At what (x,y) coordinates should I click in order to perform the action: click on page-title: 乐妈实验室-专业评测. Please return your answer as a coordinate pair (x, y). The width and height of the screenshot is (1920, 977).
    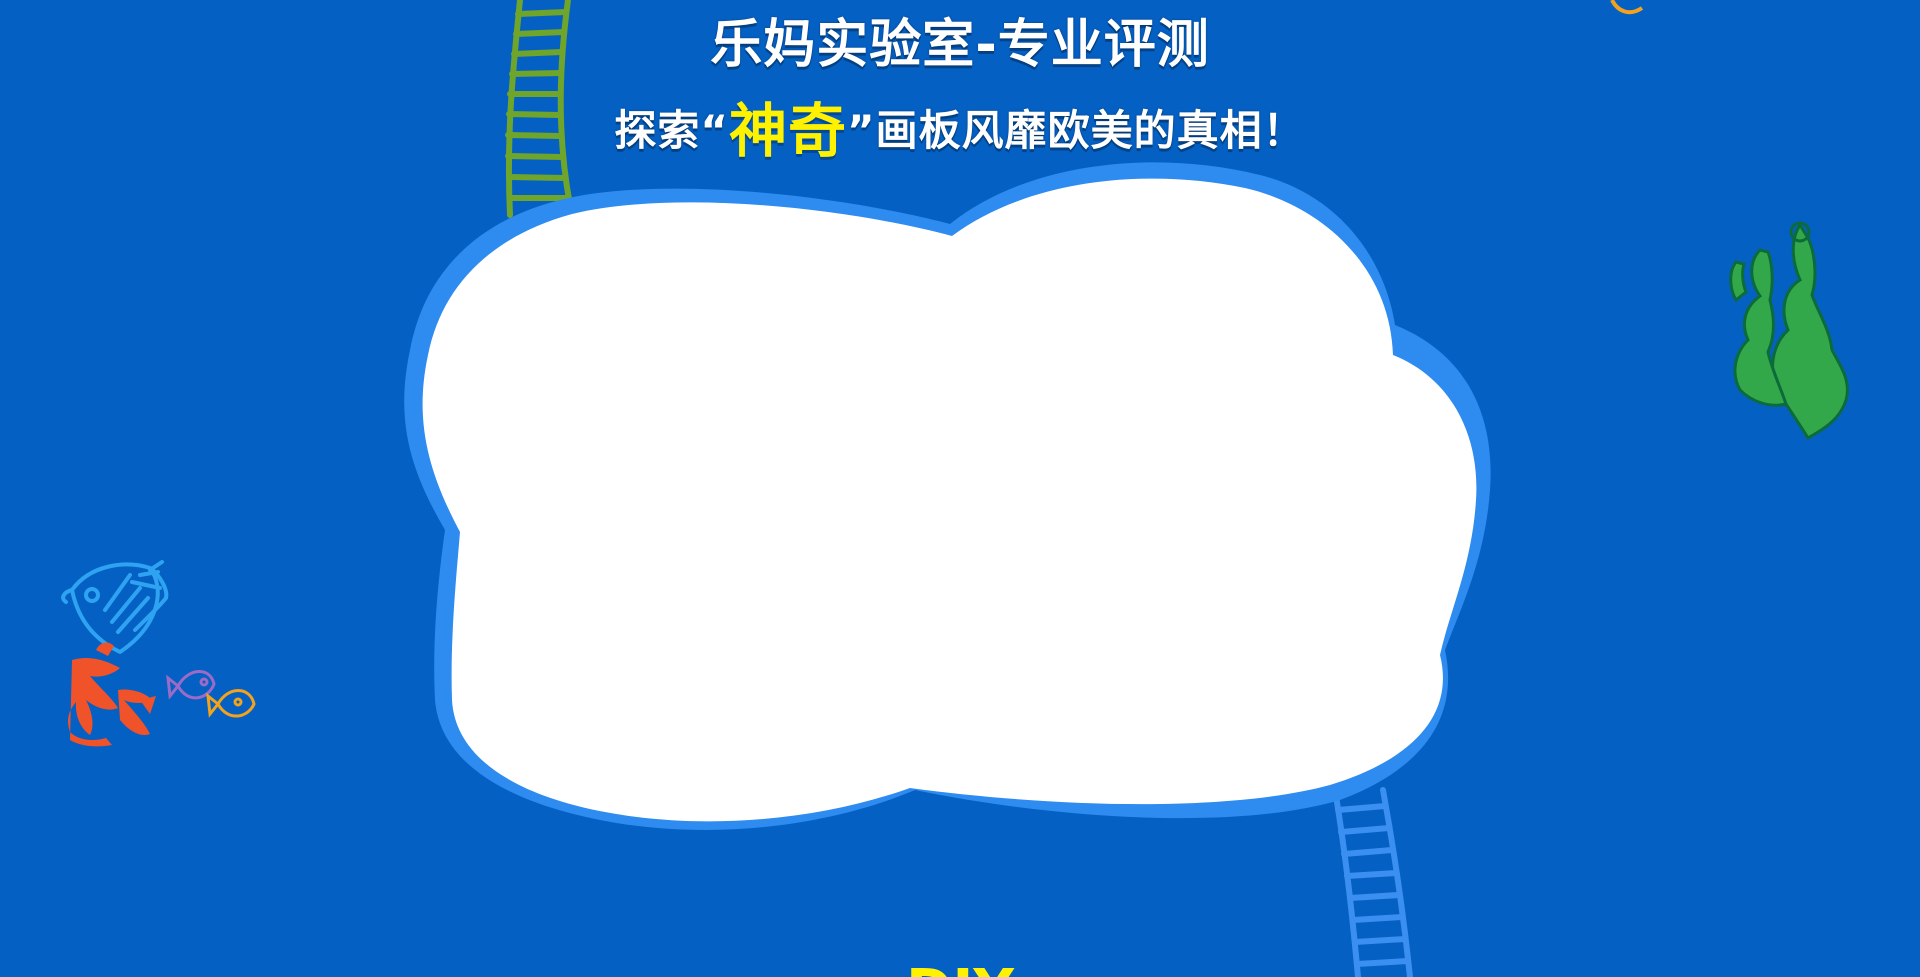
    Looking at the image, I should click on (960, 45).